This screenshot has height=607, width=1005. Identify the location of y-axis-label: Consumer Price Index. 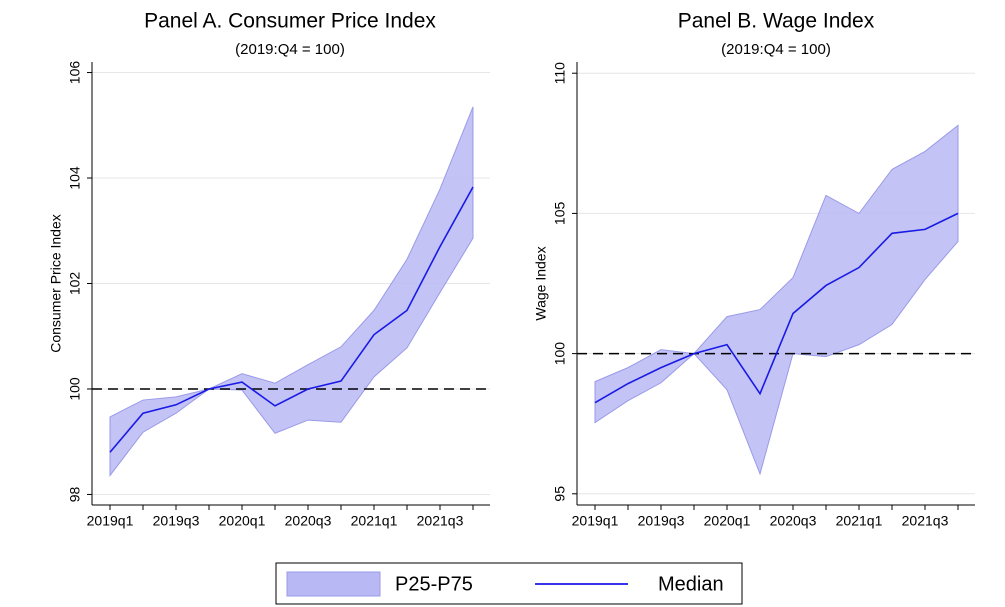
(56, 283).